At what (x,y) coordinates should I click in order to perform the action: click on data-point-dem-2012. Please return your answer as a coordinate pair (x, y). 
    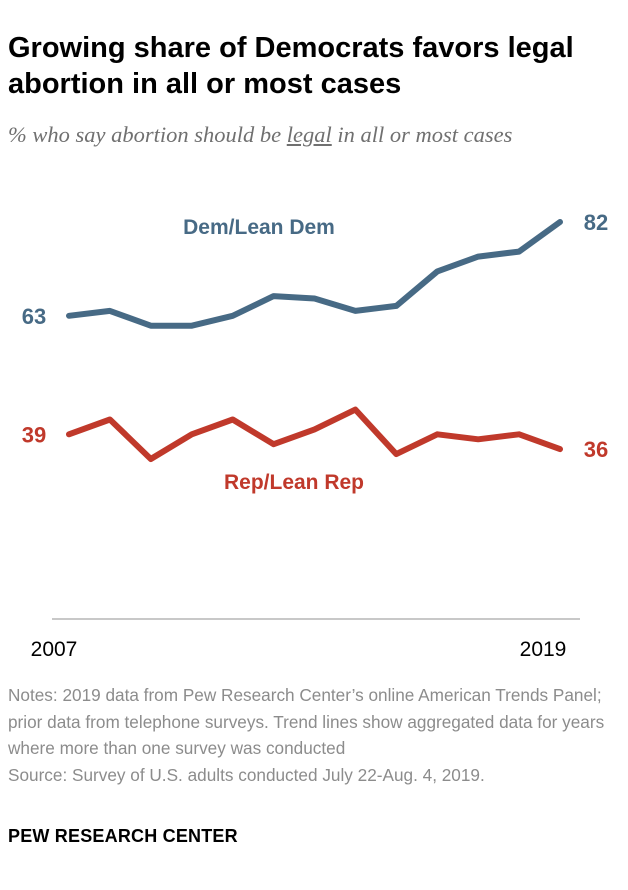
    Looking at the image, I should click on (274, 296).